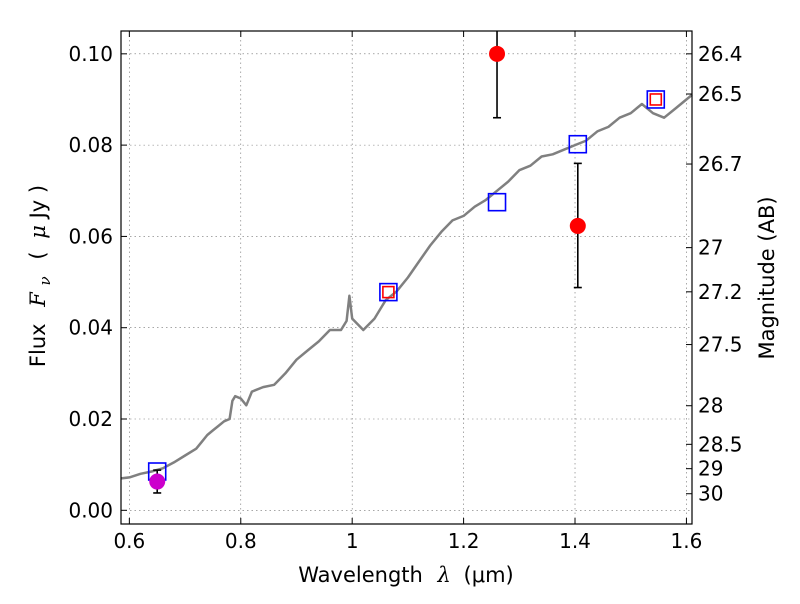 The image size is (800, 604). What do you see at coordinates (720, 94) in the screenshot?
I see `y2-tick-label: 26.5` at bounding box center [720, 94].